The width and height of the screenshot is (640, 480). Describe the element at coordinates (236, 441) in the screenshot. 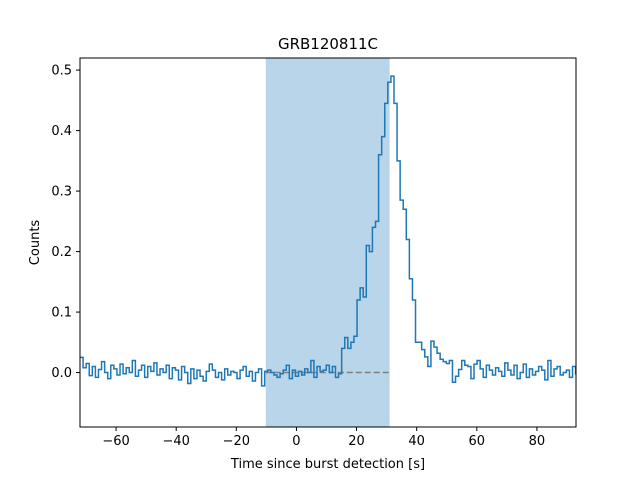

I see `x-tick-label: −20` at that location.